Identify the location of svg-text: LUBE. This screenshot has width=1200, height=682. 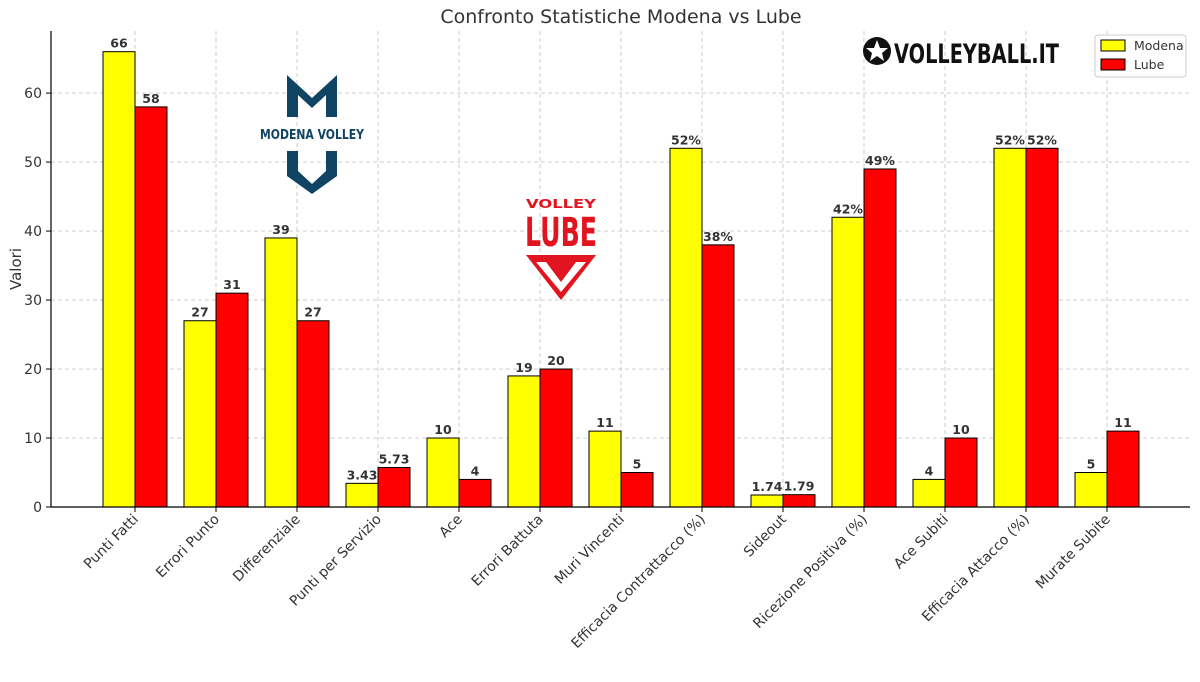
(561, 233).